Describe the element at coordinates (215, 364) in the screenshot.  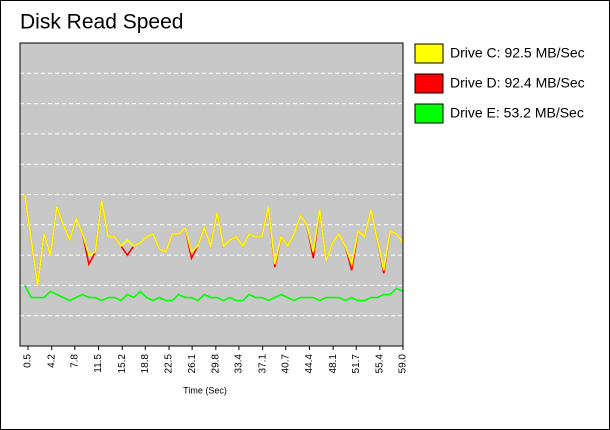
I see `x-tick-label: 29.8` at that location.